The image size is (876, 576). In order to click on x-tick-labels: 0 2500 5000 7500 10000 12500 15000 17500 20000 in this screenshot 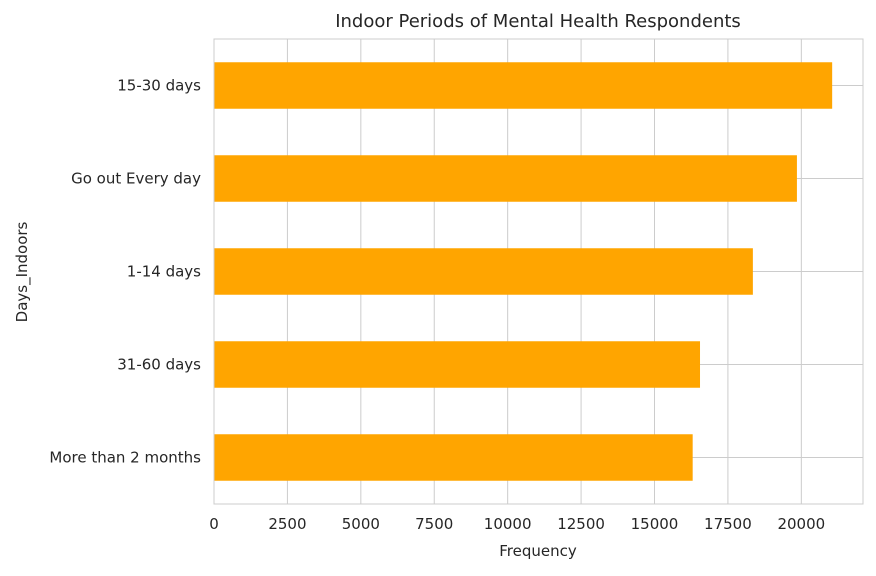, I will do `click(517, 524)`.